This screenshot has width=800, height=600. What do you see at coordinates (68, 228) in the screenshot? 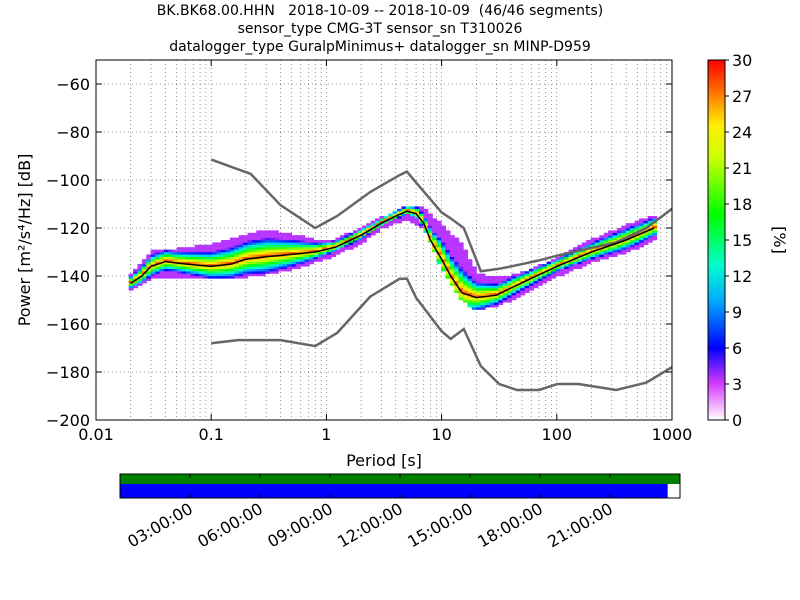
I see `y-tick-label: −120` at bounding box center [68, 228].